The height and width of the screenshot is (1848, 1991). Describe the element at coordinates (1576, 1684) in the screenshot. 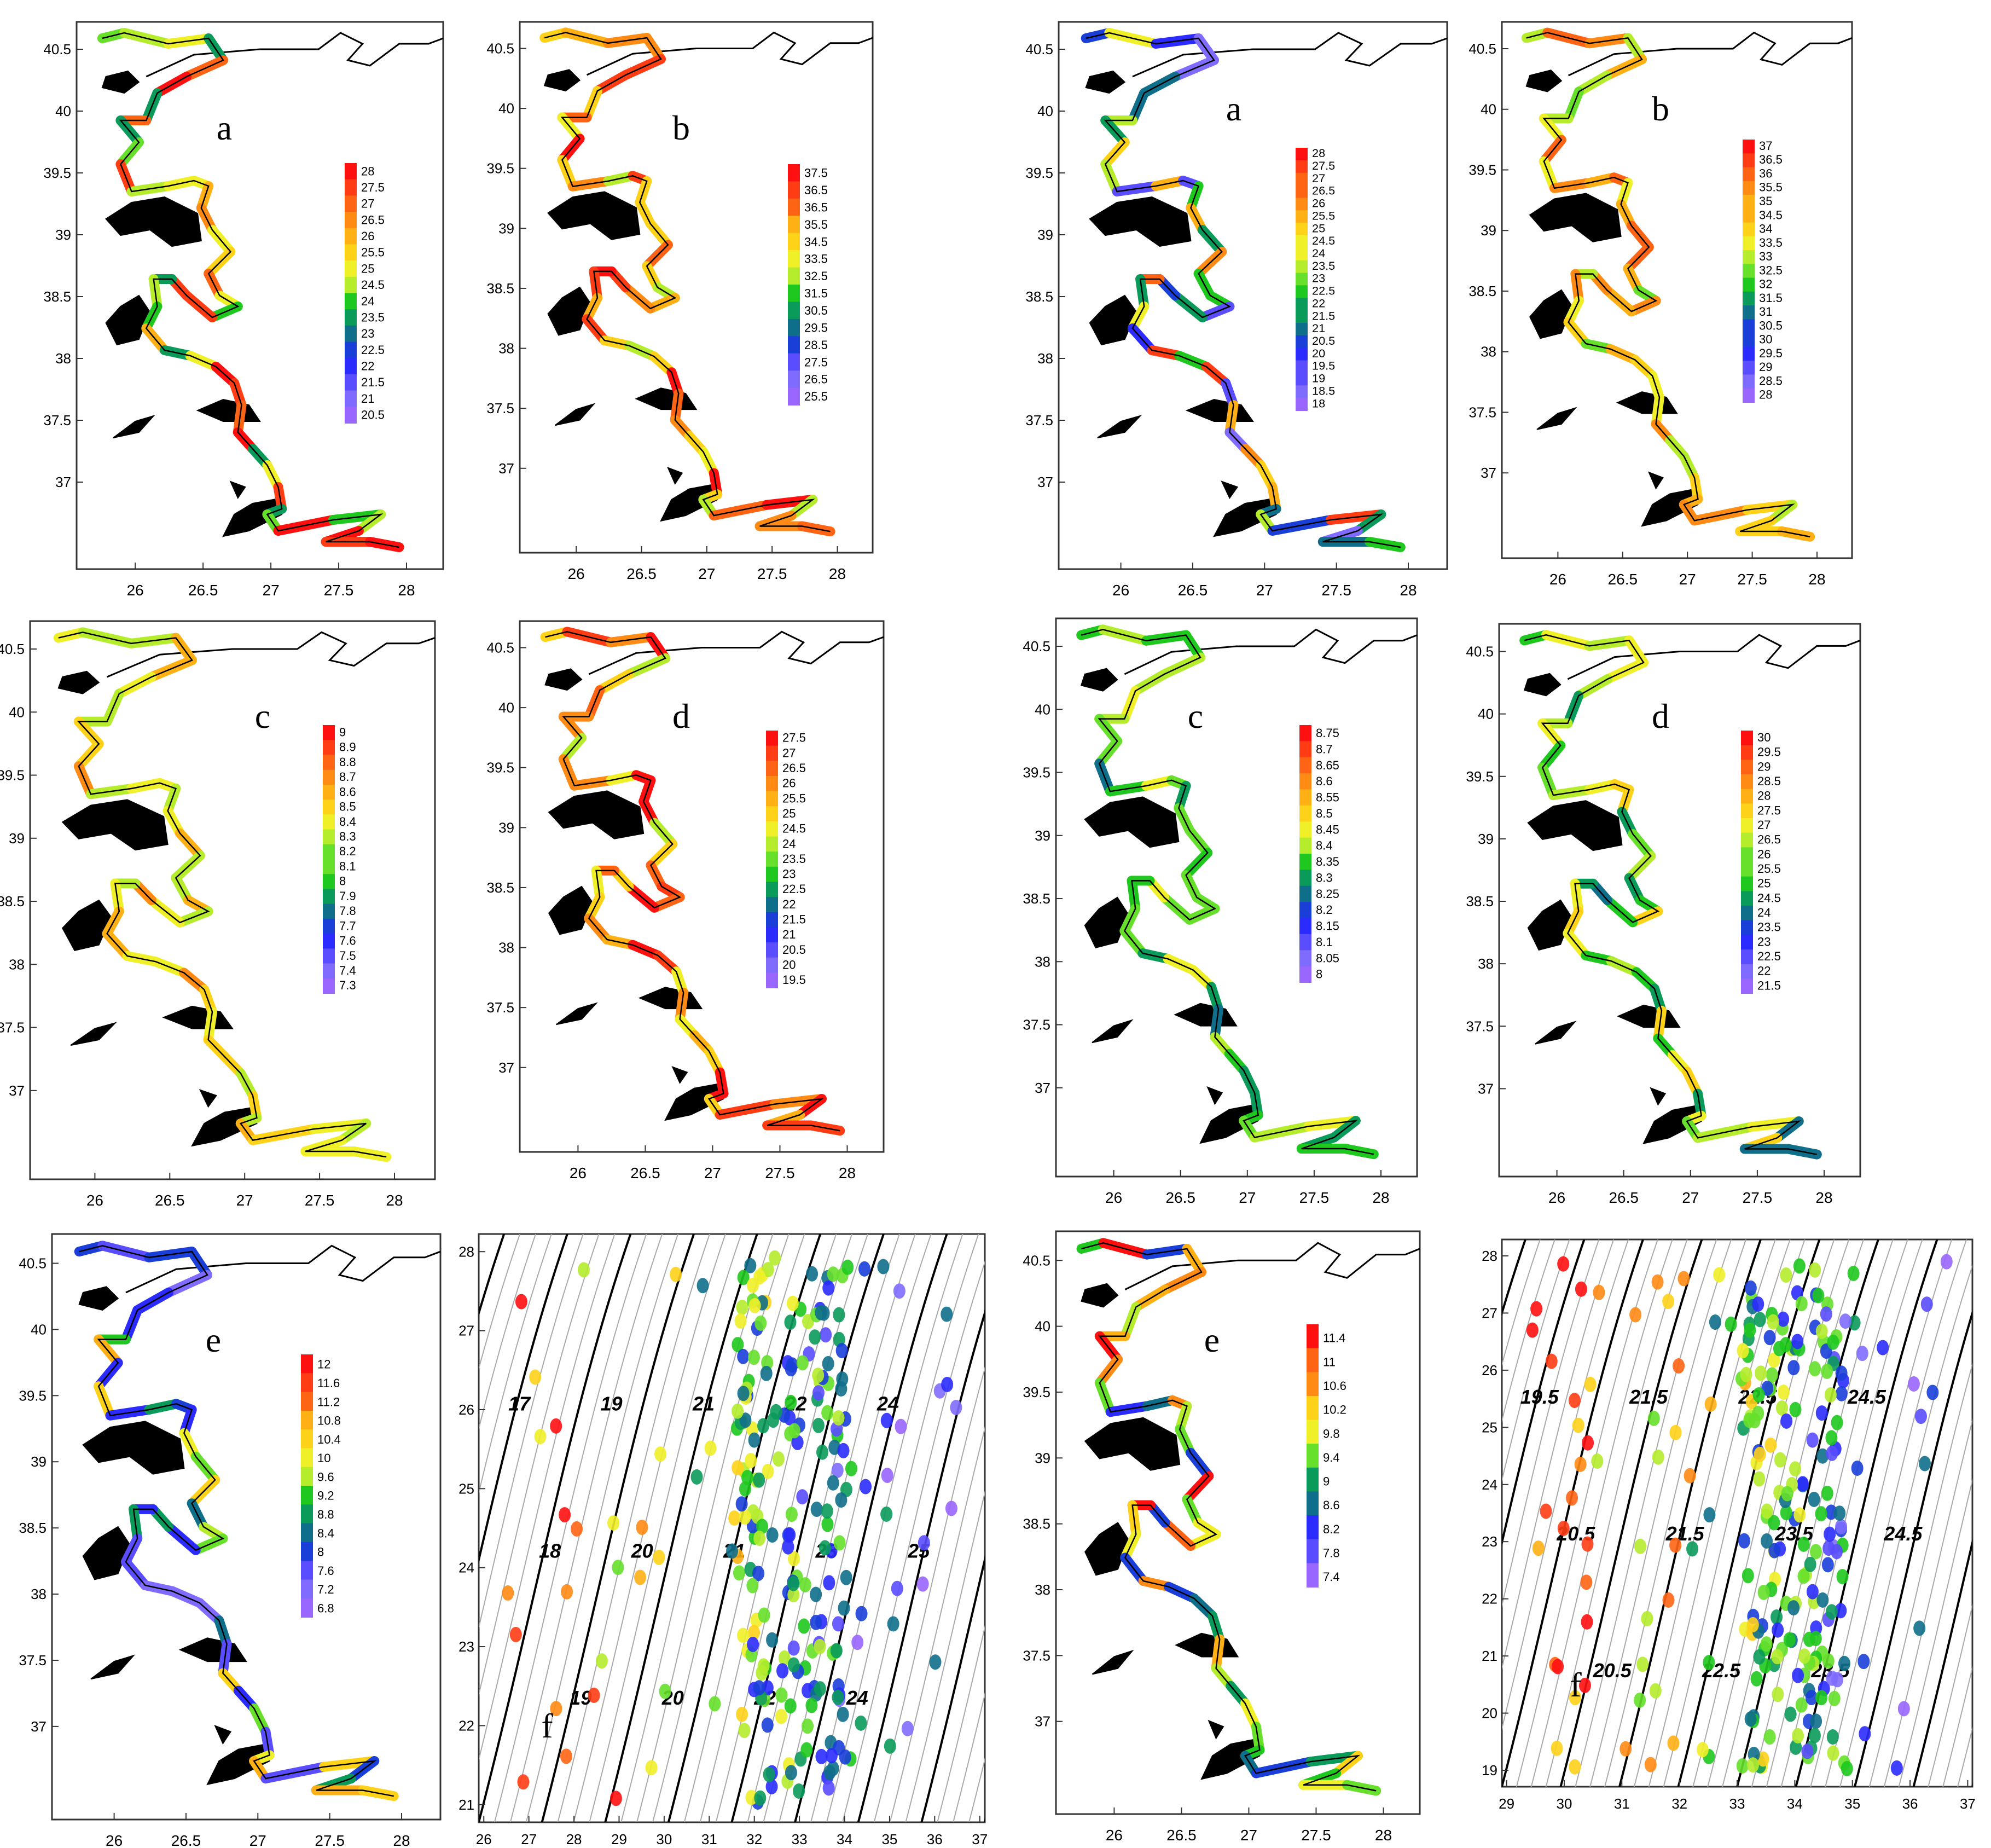

I see `panel-letter: f` at that location.